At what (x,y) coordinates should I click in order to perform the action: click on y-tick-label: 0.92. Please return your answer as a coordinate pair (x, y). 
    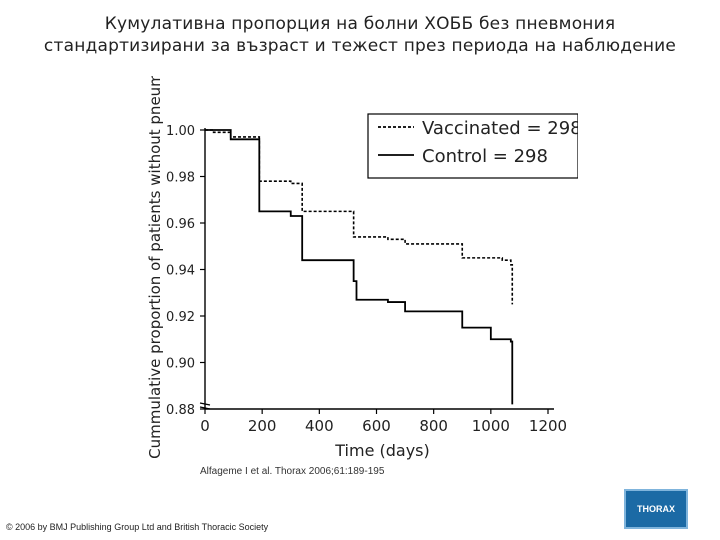
    Looking at the image, I should click on (180, 317).